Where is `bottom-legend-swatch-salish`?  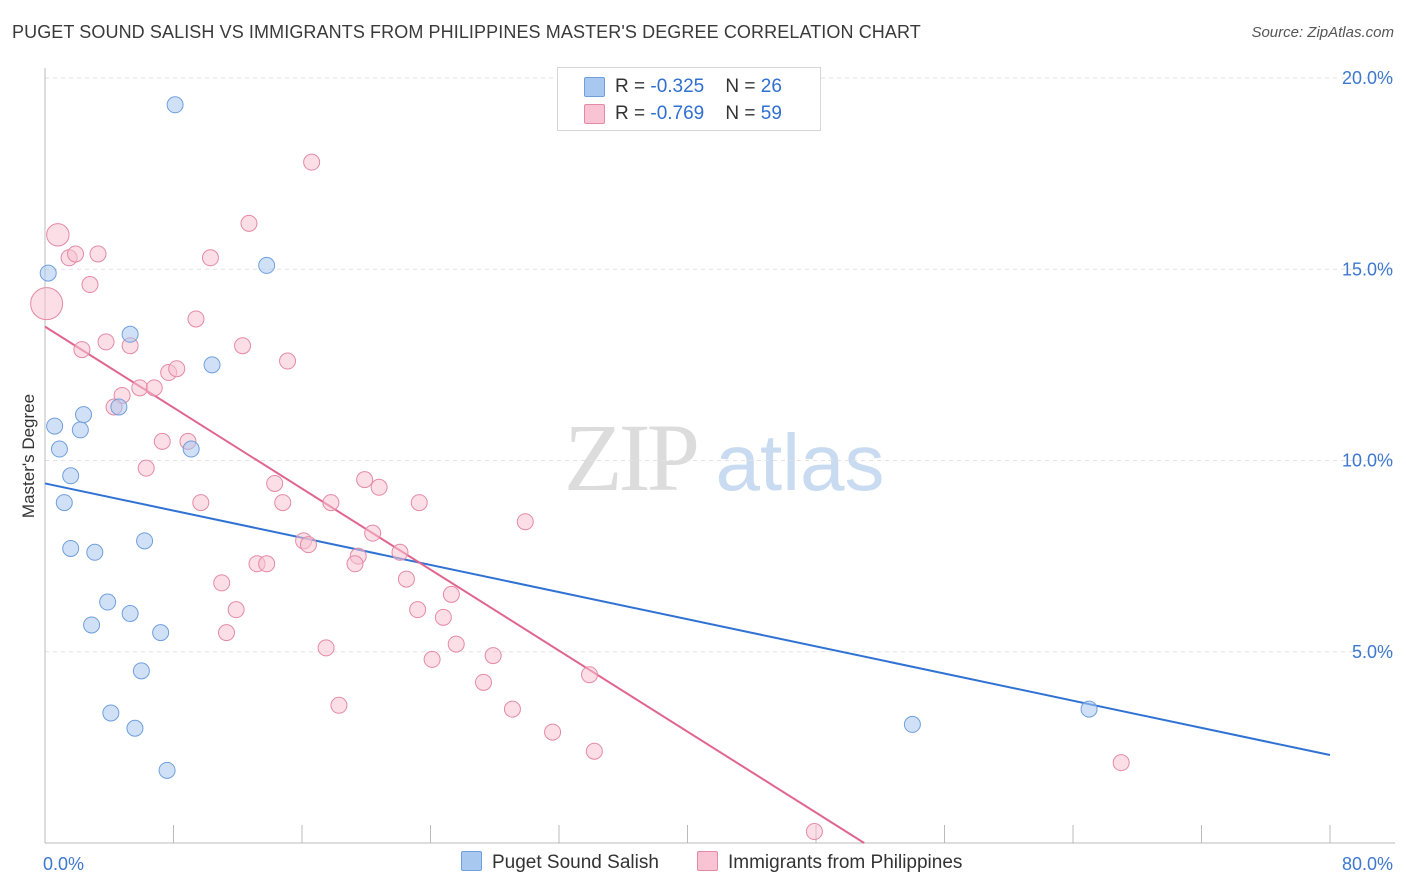 bottom-legend-swatch-salish is located at coordinates (471, 861).